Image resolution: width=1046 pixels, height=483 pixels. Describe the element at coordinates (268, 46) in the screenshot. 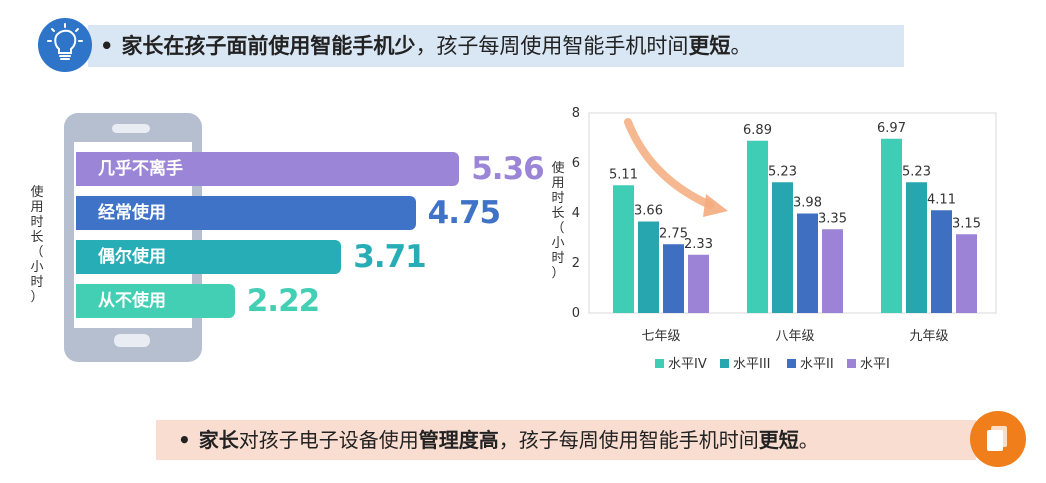

I see `top-bold-1: 家长在孩子面前使用智能手机少` at that location.